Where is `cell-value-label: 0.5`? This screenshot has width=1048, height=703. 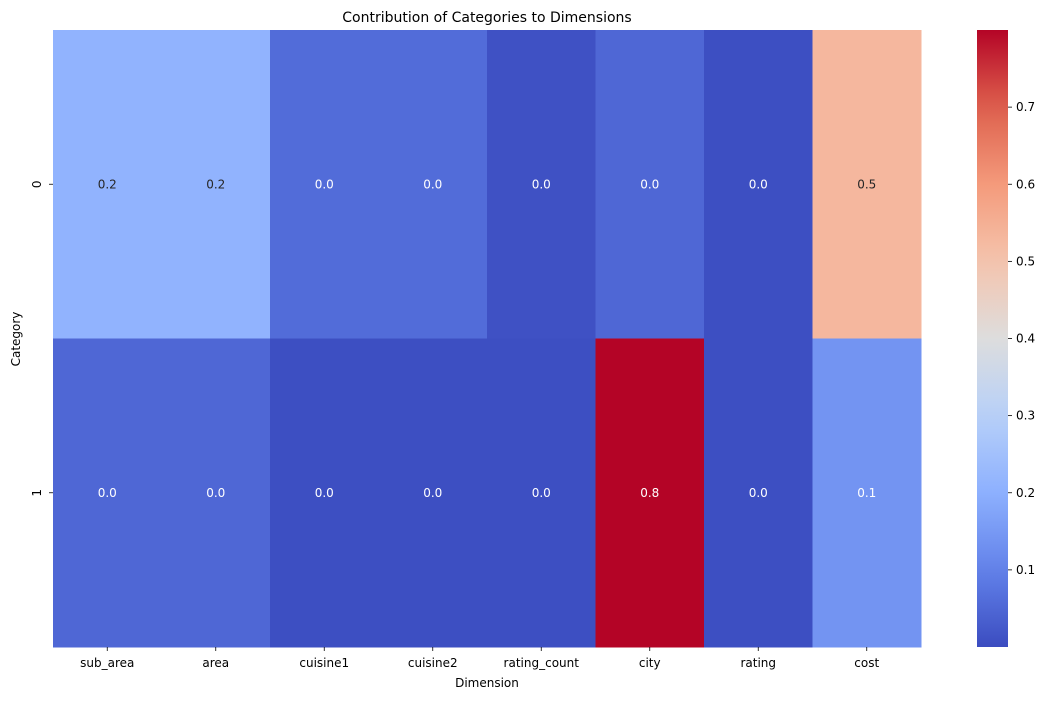
cell-value-label: 0.5 is located at coordinates (866, 184).